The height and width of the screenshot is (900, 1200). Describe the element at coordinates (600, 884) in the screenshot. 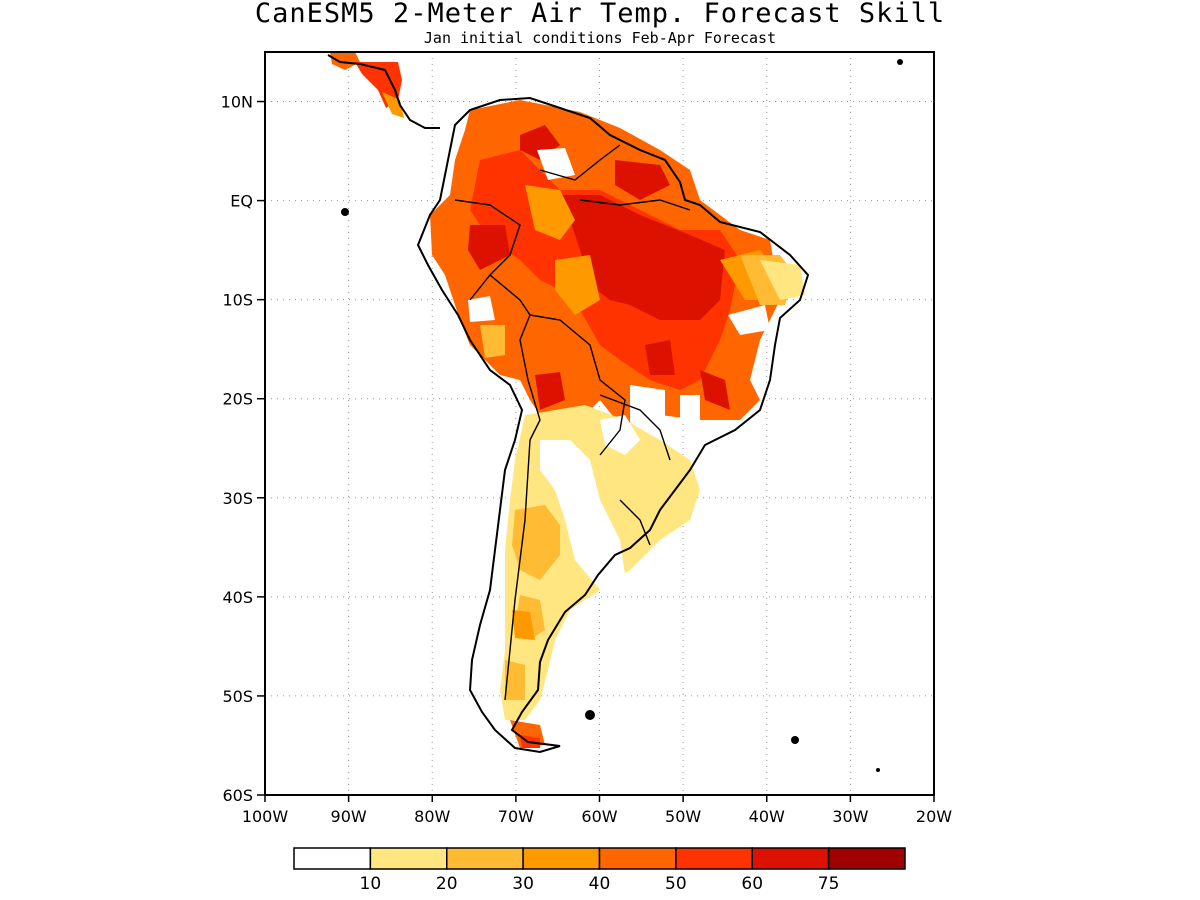

I see `legend-label: 40` at that location.